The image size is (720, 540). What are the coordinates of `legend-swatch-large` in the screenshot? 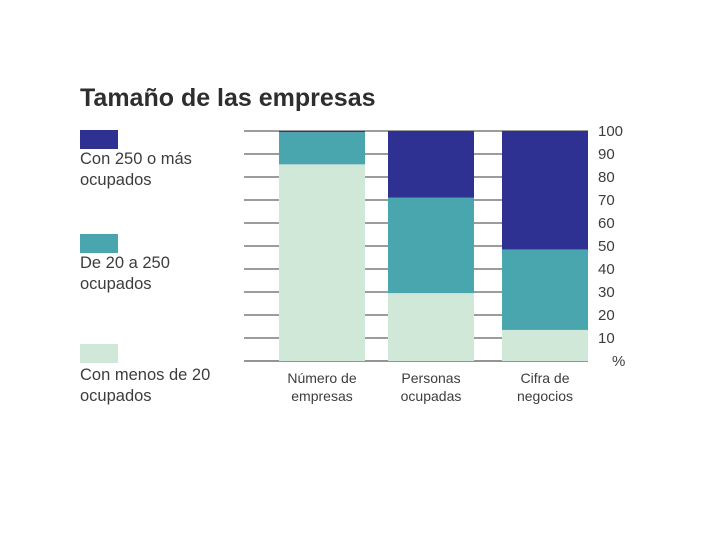 It's located at (99, 139).